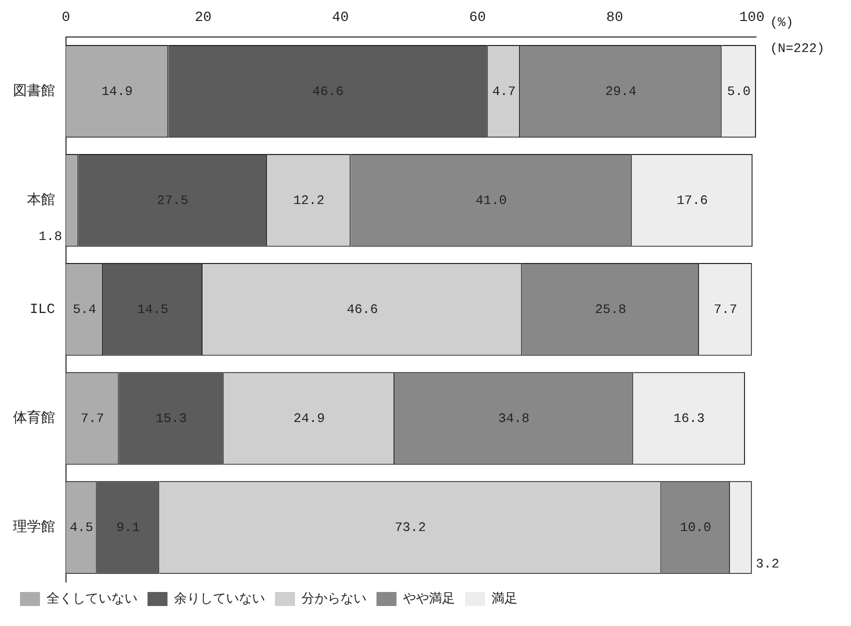  I want to click on data-label: 14.5, so click(152, 309).